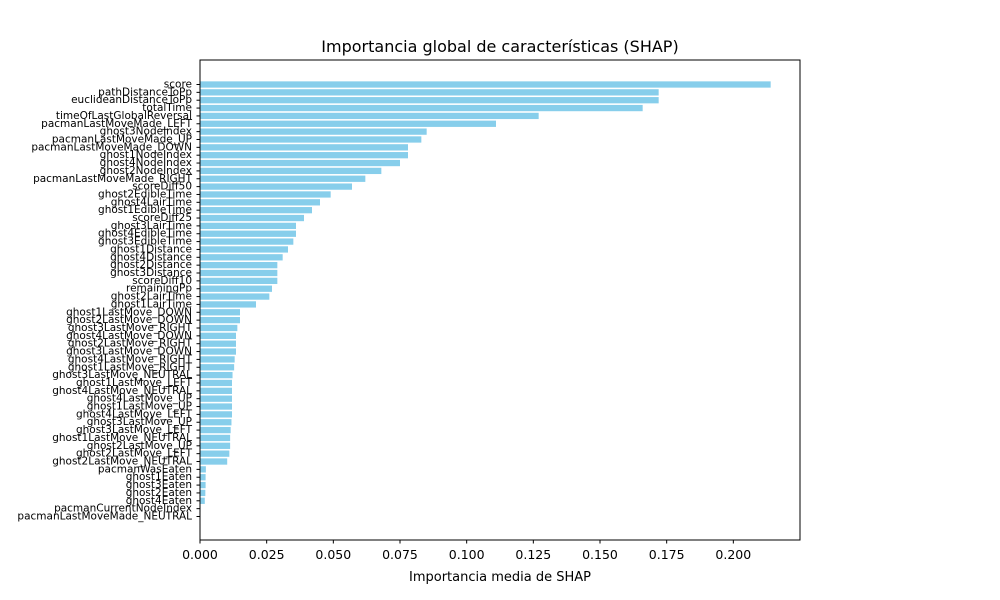  What do you see at coordinates (146, 171) in the screenshot?
I see `y-tick-label-ghost2NodeIndex: ghost2NodeIndex` at bounding box center [146, 171].